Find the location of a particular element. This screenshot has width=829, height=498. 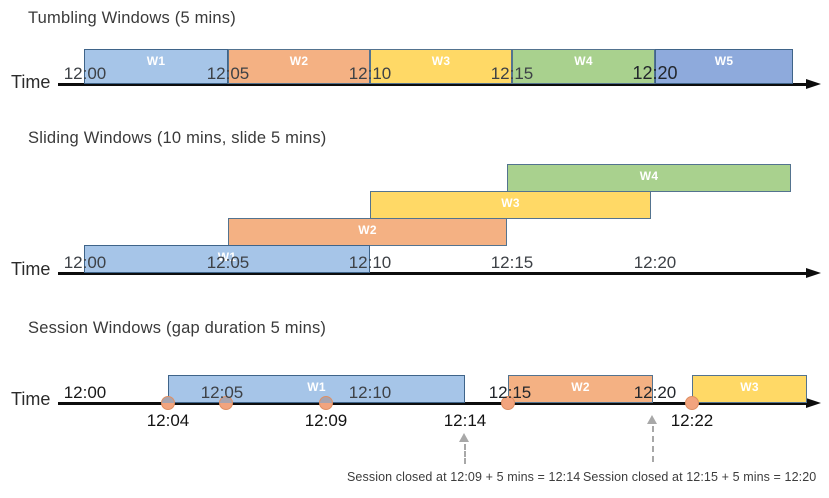

session-time-axis-label: Time is located at coordinates (31, 399).